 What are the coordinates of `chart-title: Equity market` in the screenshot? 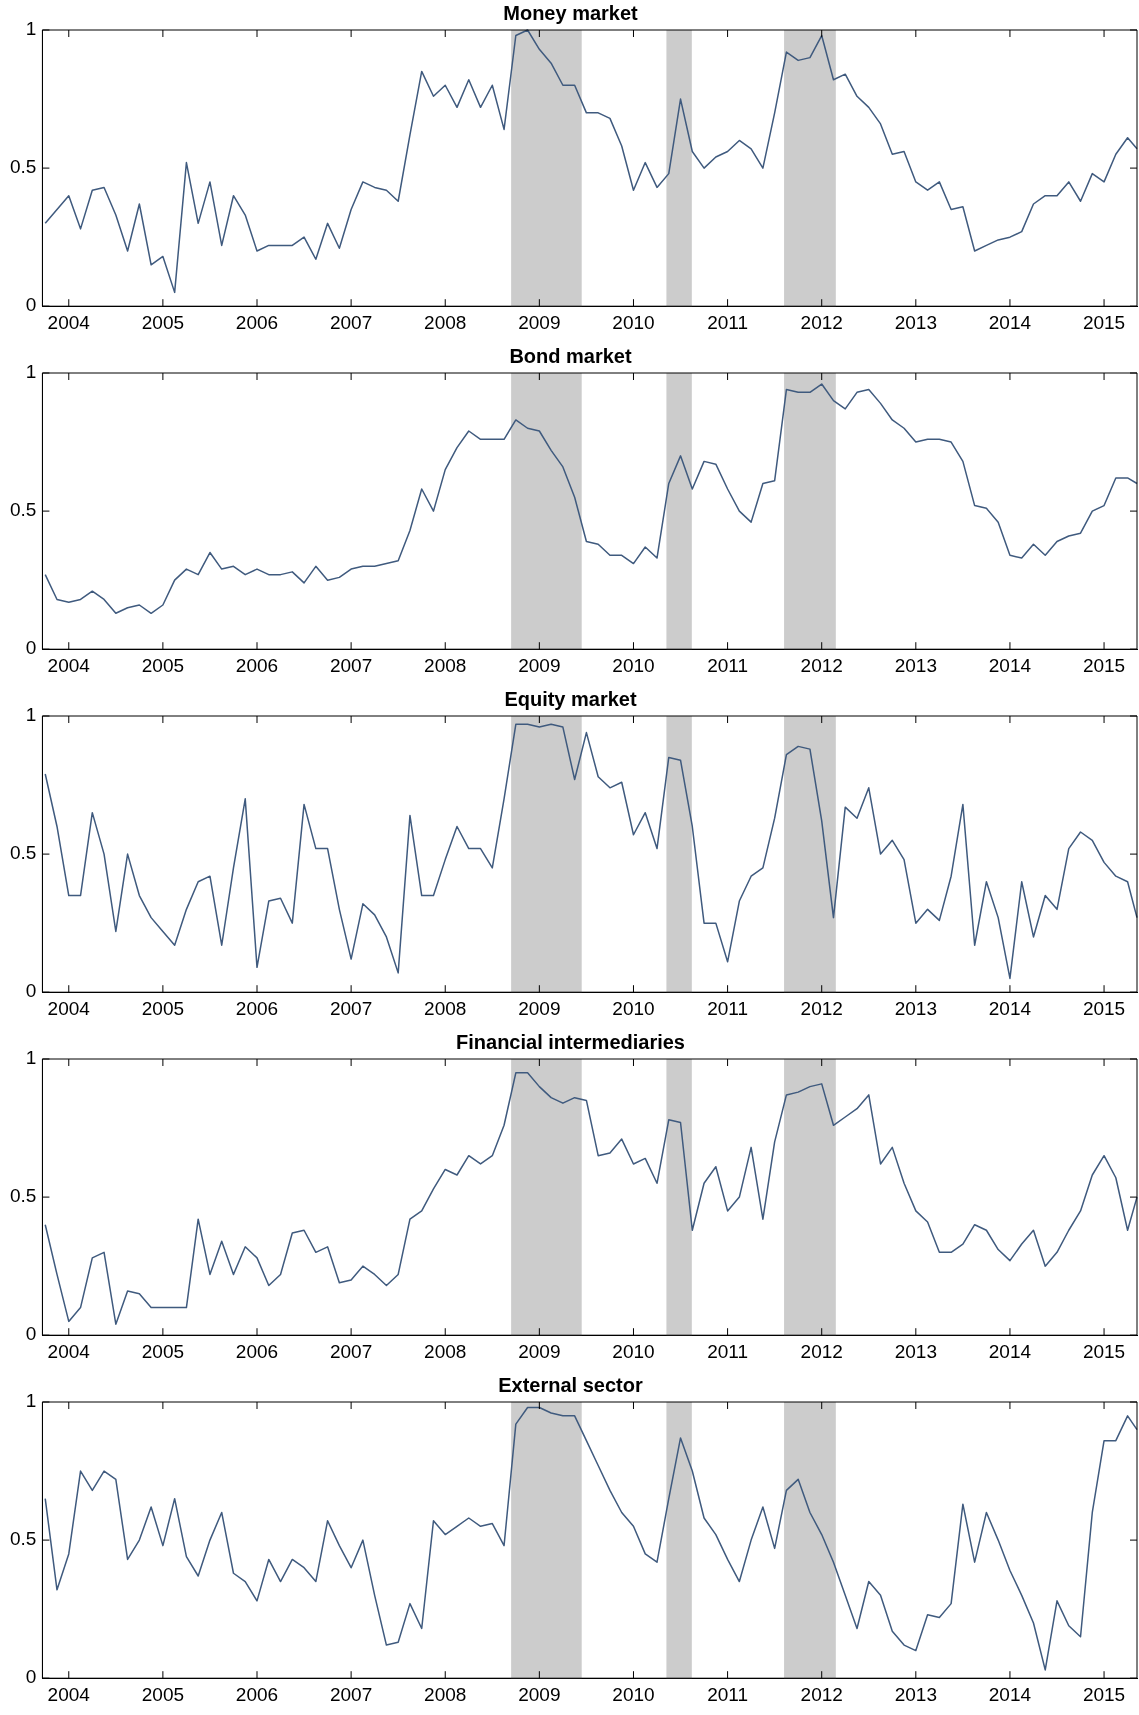 It's located at (570, 698).